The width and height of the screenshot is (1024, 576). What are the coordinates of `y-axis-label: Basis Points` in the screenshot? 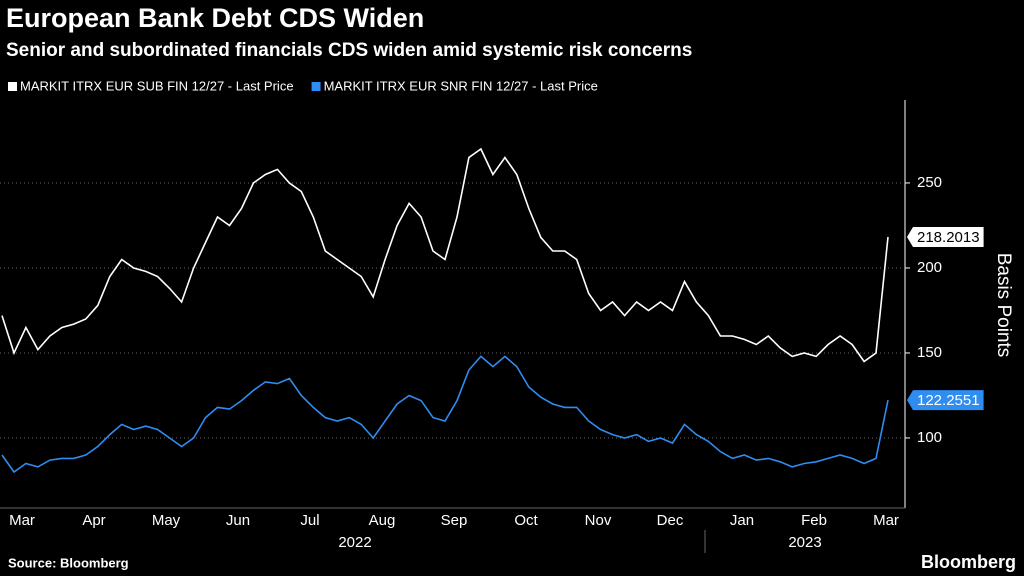 It's located at (1003, 305).